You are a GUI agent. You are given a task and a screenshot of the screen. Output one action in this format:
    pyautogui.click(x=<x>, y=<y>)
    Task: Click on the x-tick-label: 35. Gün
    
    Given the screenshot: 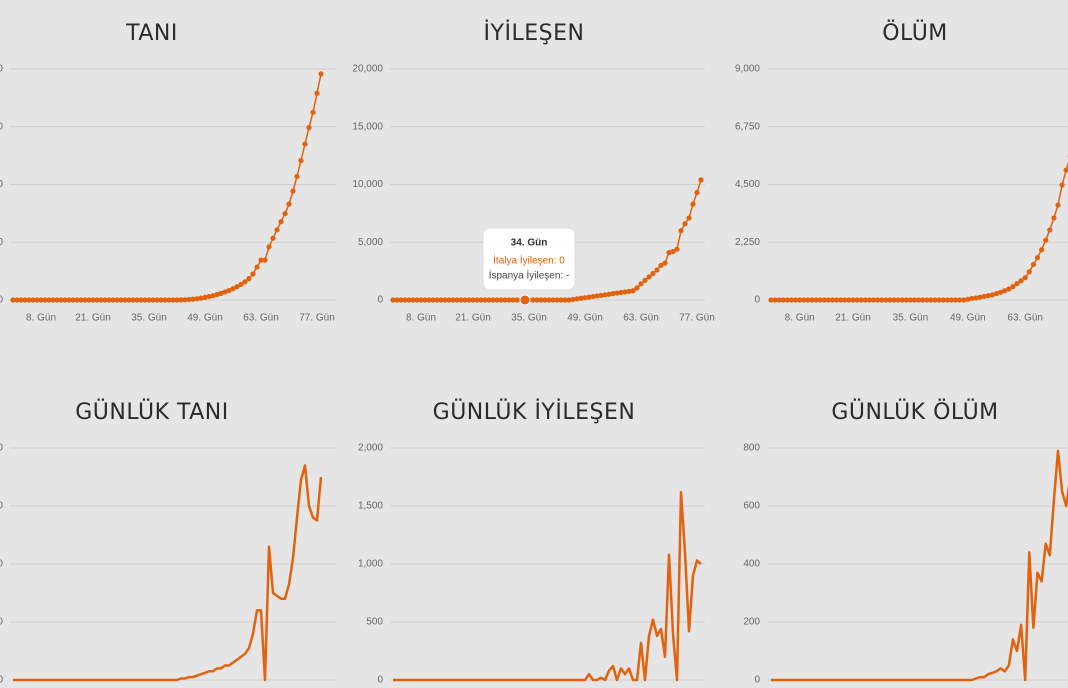 What is the action you would take?
    pyautogui.click(x=529, y=318)
    